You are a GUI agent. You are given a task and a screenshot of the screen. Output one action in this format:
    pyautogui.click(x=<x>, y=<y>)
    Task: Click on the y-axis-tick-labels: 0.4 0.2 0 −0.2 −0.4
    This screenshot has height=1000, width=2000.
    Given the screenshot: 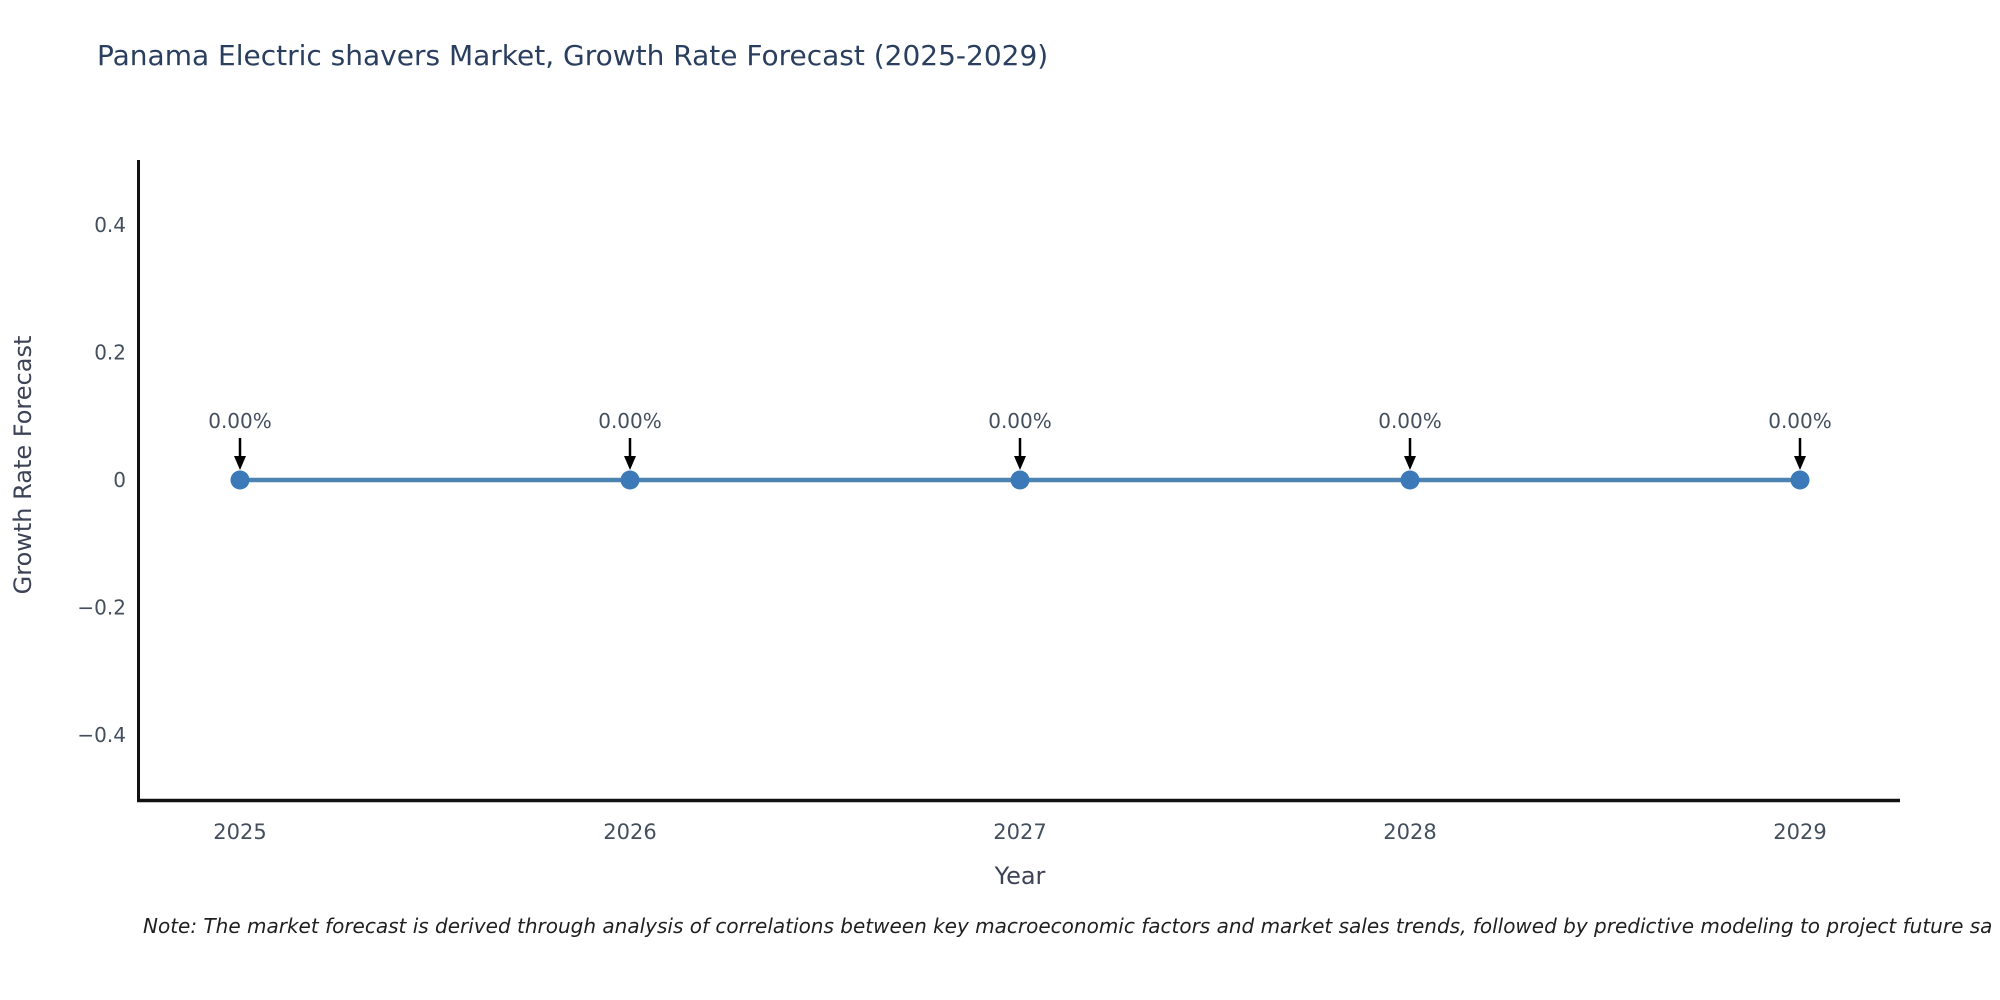 What is the action you would take?
    pyautogui.click(x=101, y=480)
    